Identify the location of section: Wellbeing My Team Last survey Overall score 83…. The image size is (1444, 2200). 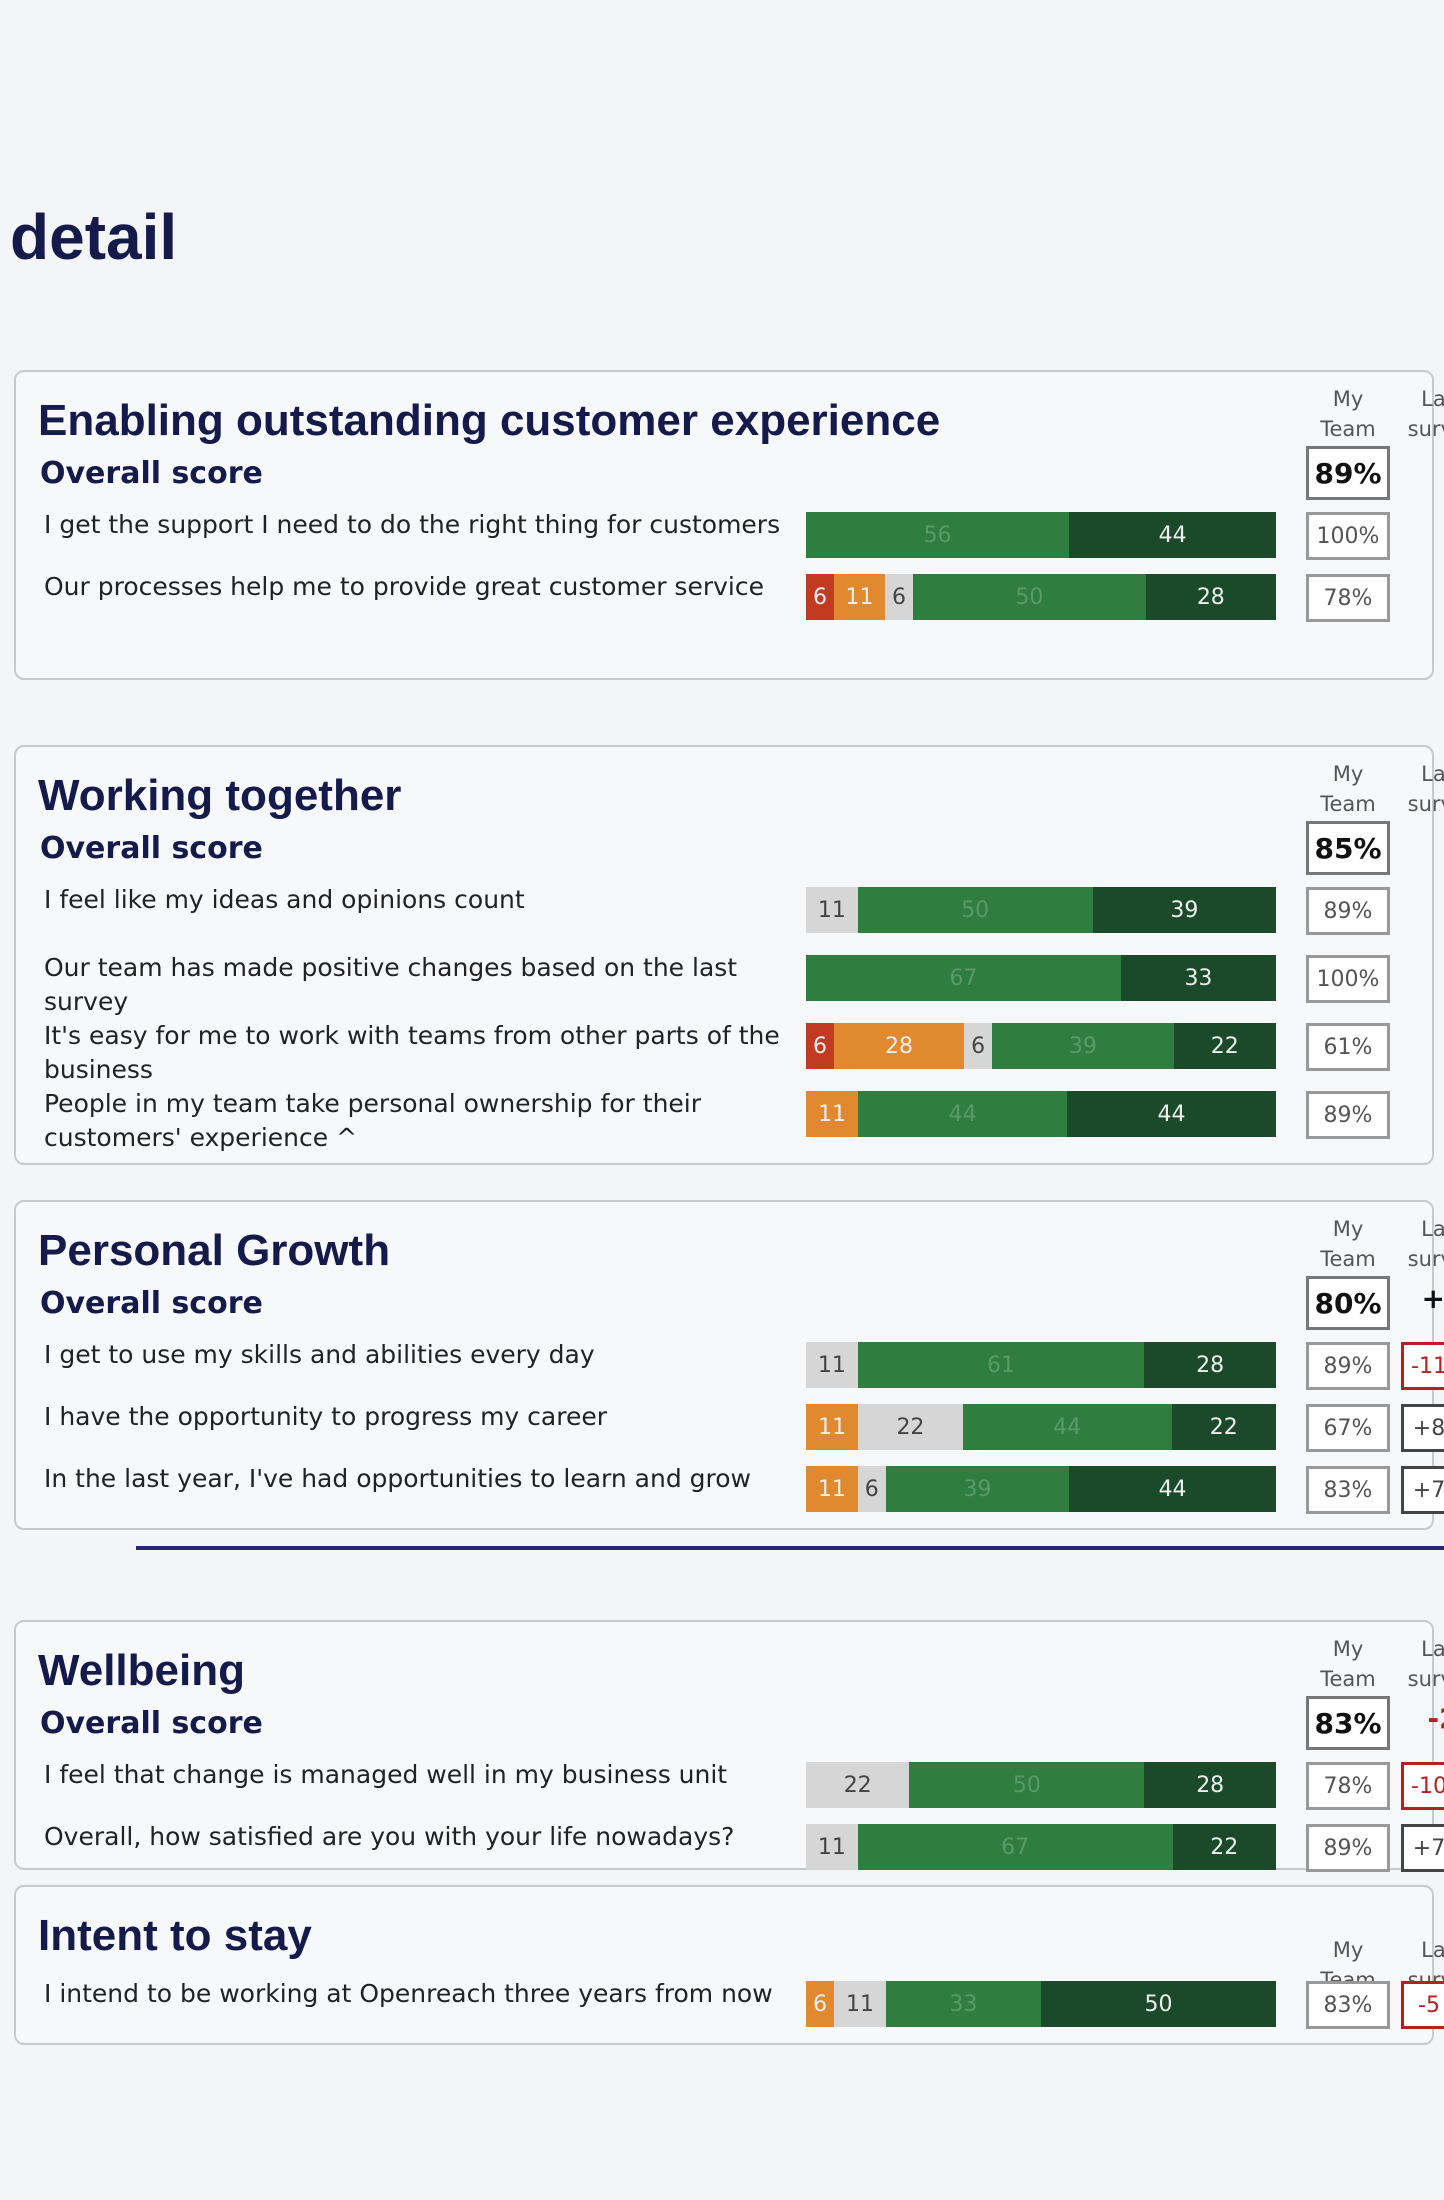
(729, 1746).